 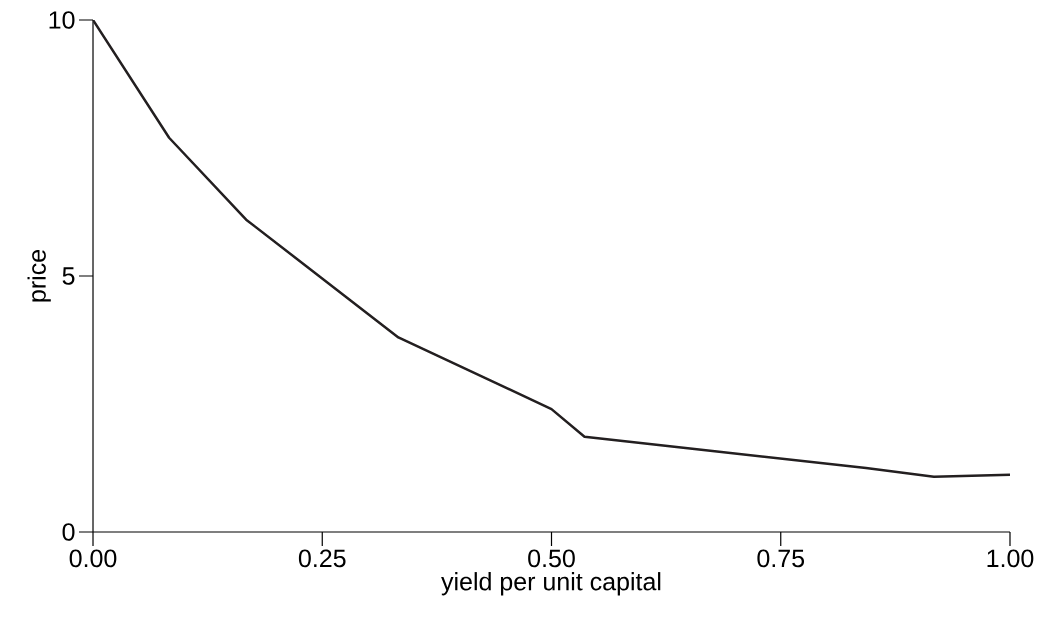 What do you see at coordinates (1010, 558) in the screenshot?
I see `x-tick-label: 1.00` at bounding box center [1010, 558].